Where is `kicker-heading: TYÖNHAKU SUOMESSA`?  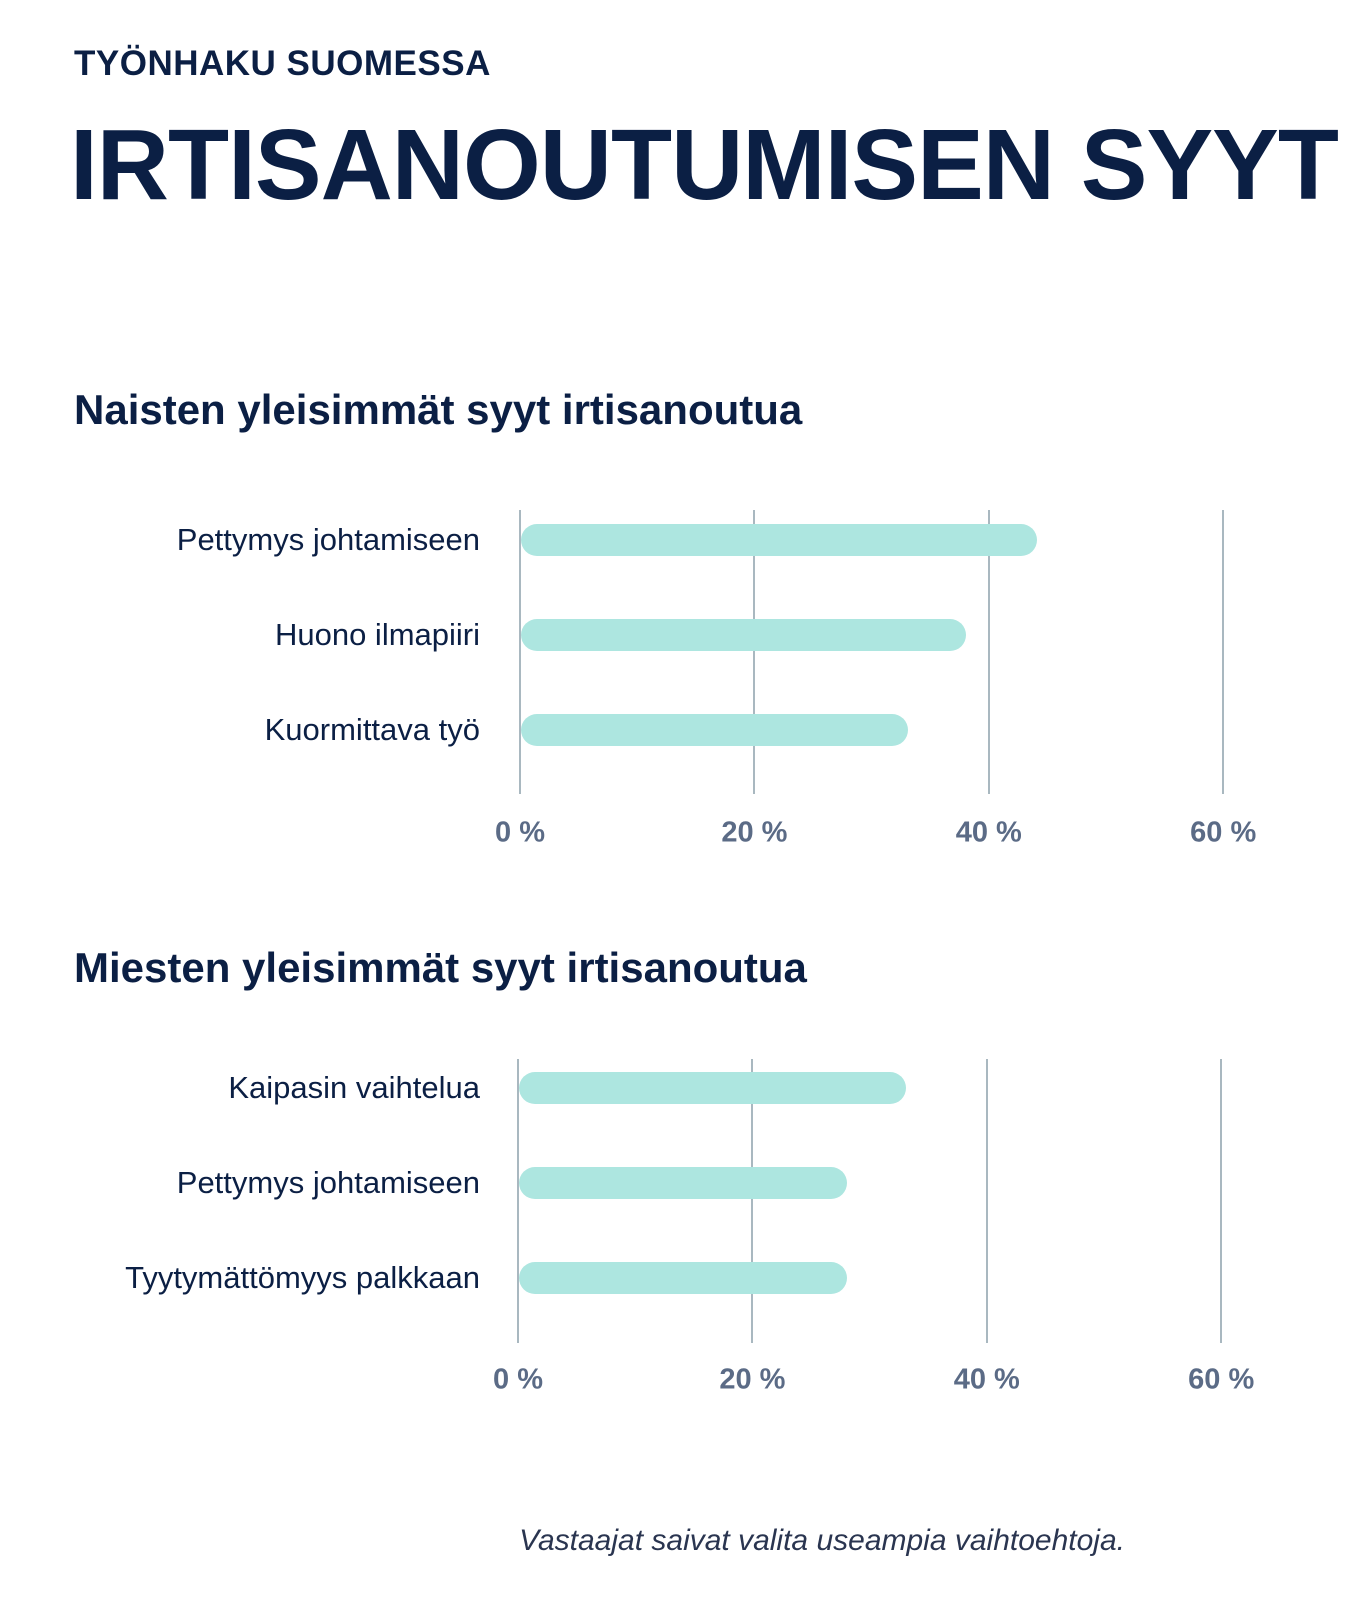
kicker-heading: TYÖNHAKU SUOMESSA is located at coordinates (282, 63).